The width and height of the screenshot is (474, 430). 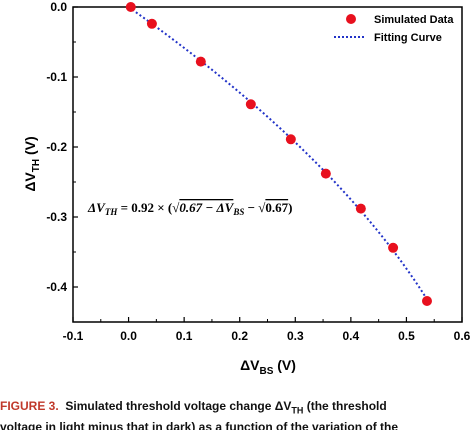 I want to click on caption-text-1b: (the threshold, so click(x=345, y=406).